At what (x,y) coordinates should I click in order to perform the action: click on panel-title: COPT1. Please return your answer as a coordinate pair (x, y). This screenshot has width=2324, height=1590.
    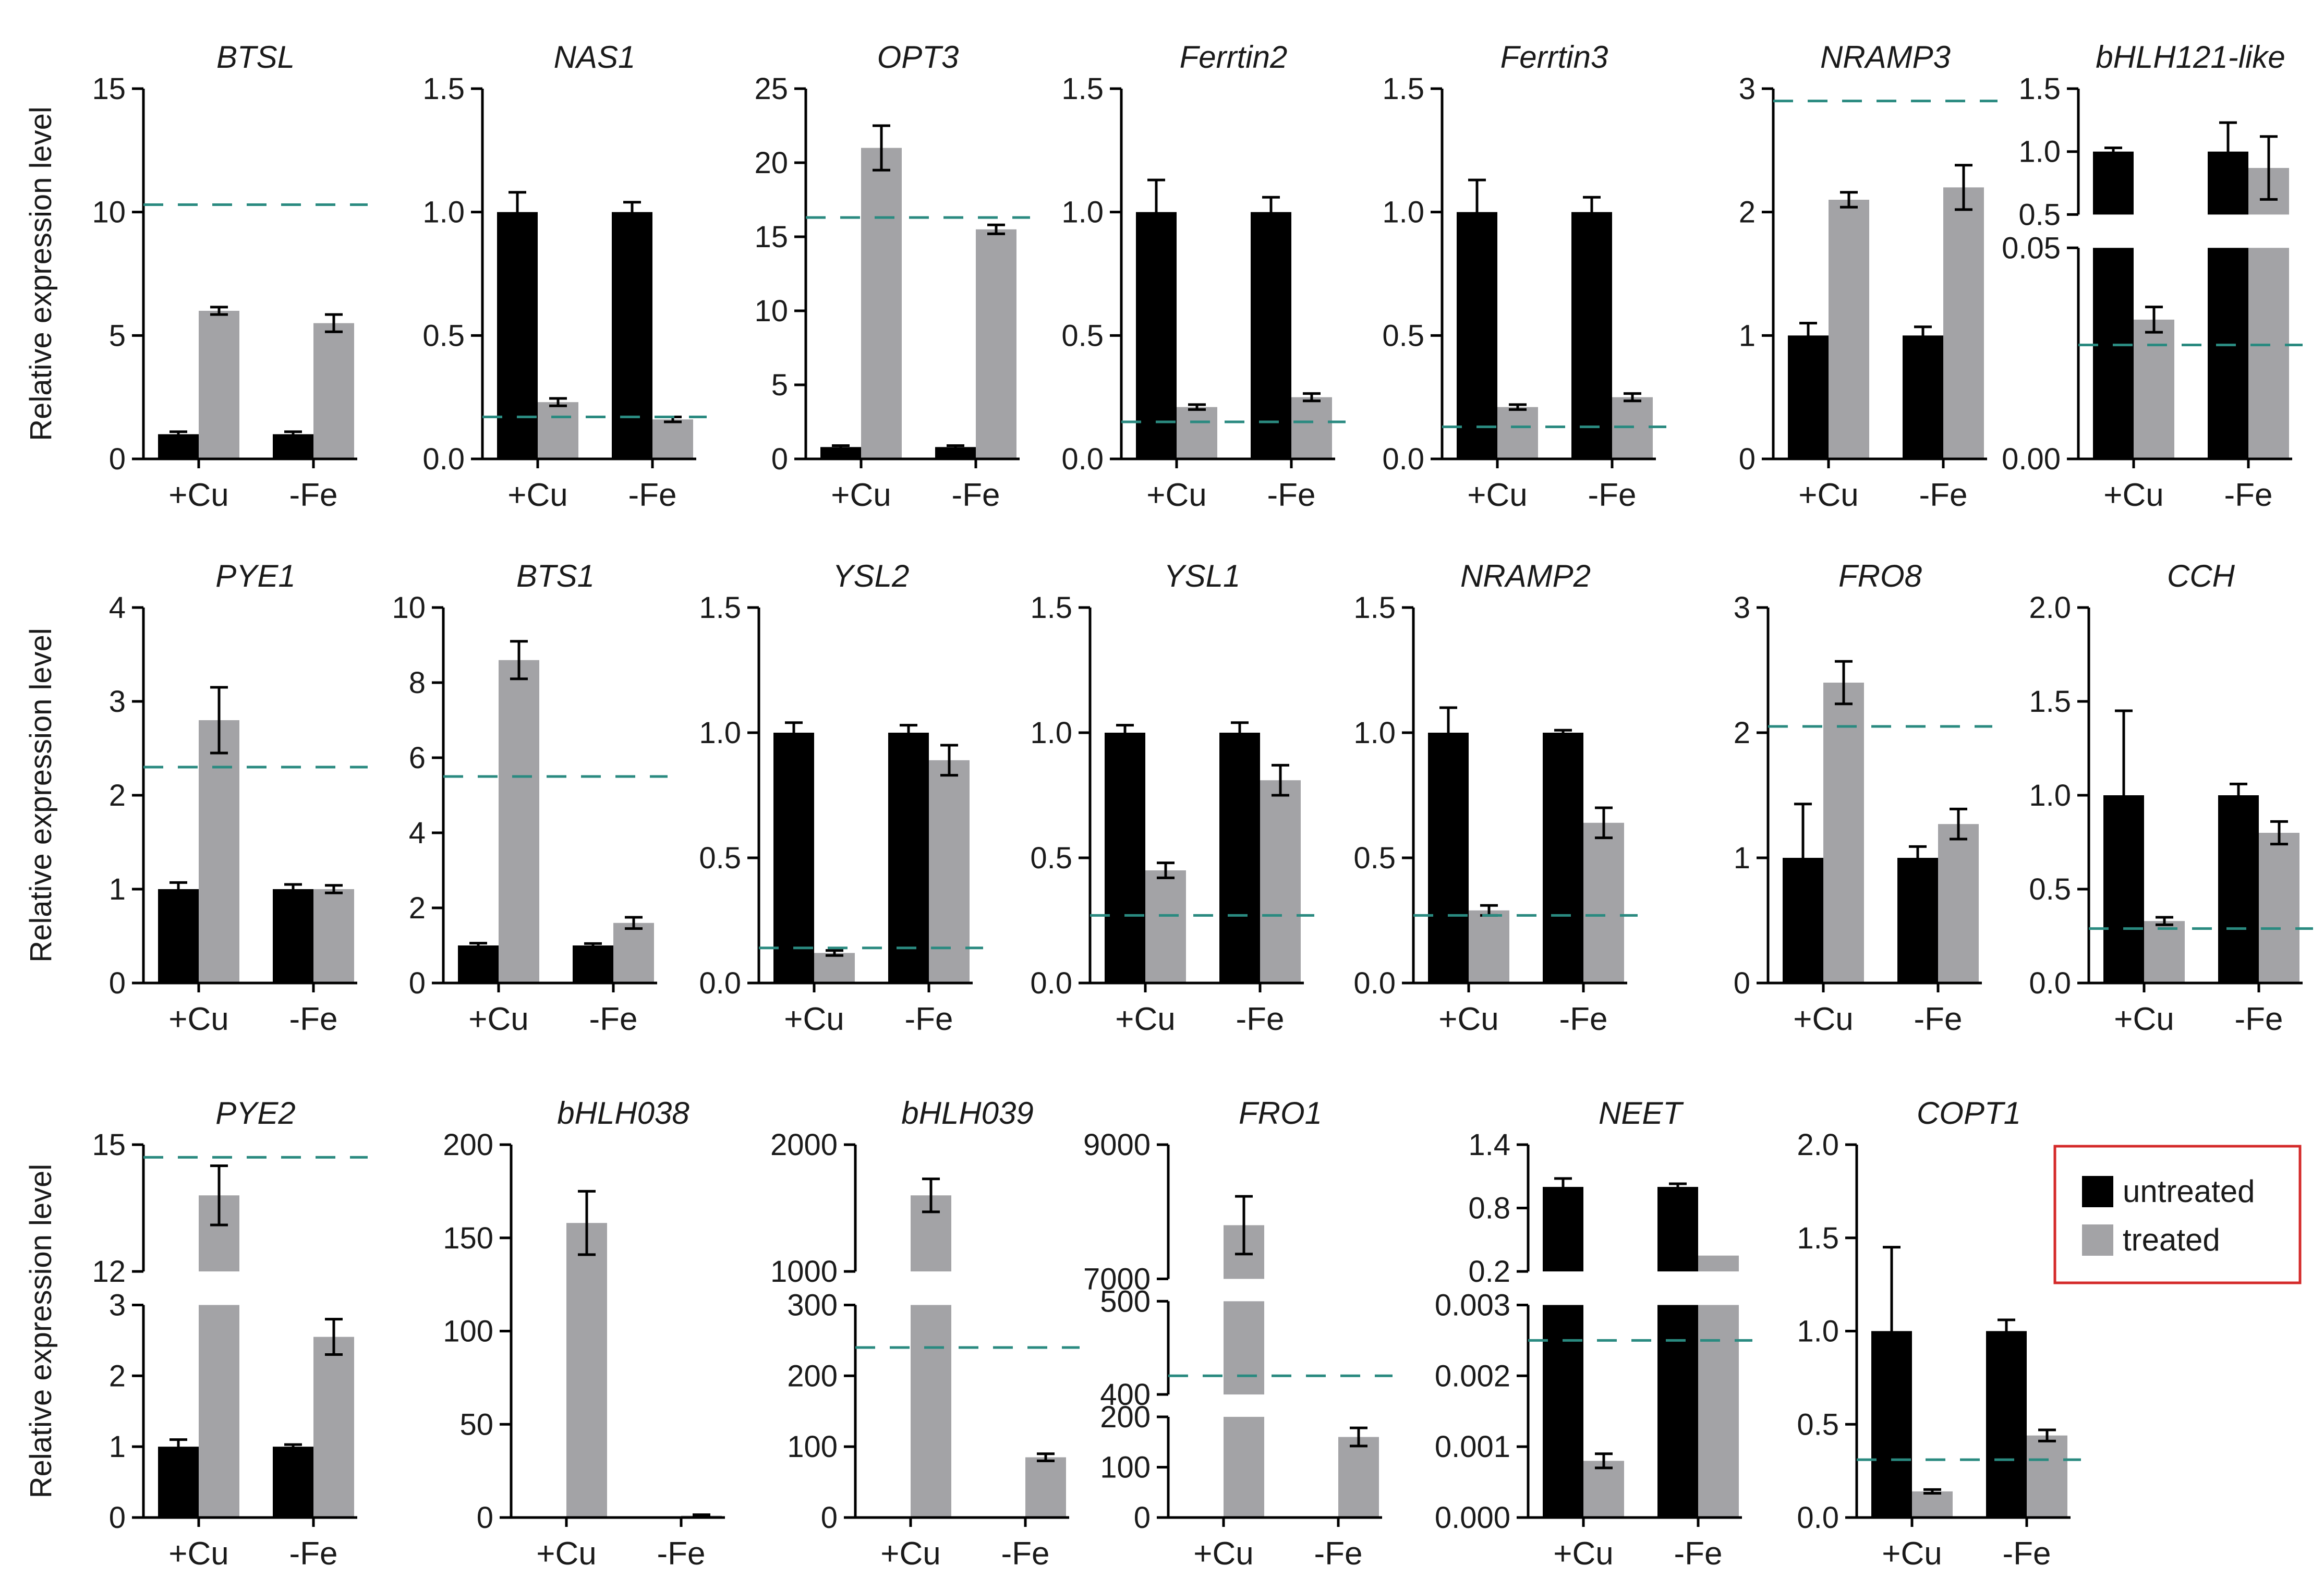
    Looking at the image, I should click on (1969, 1113).